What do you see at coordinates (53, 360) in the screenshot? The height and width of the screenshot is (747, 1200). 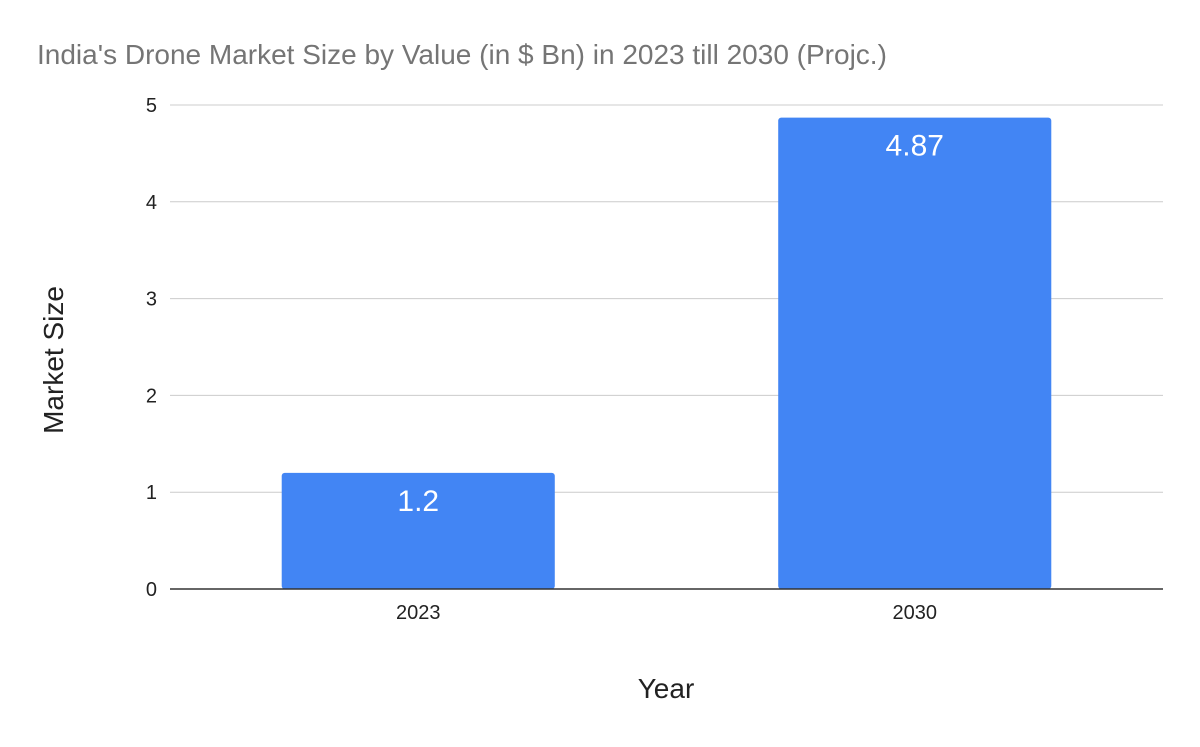 I see `y-axis-title: Market Size` at bounding box center [53, 360].